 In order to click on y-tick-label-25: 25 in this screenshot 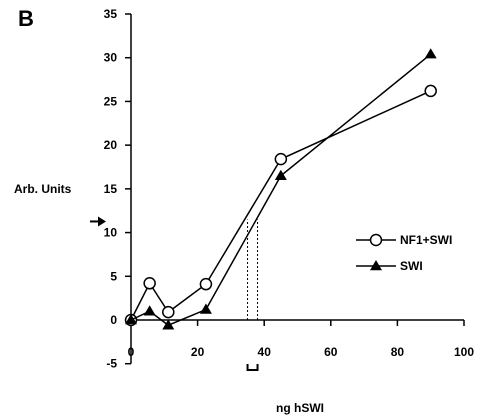, I will do `click(111, 101)`.